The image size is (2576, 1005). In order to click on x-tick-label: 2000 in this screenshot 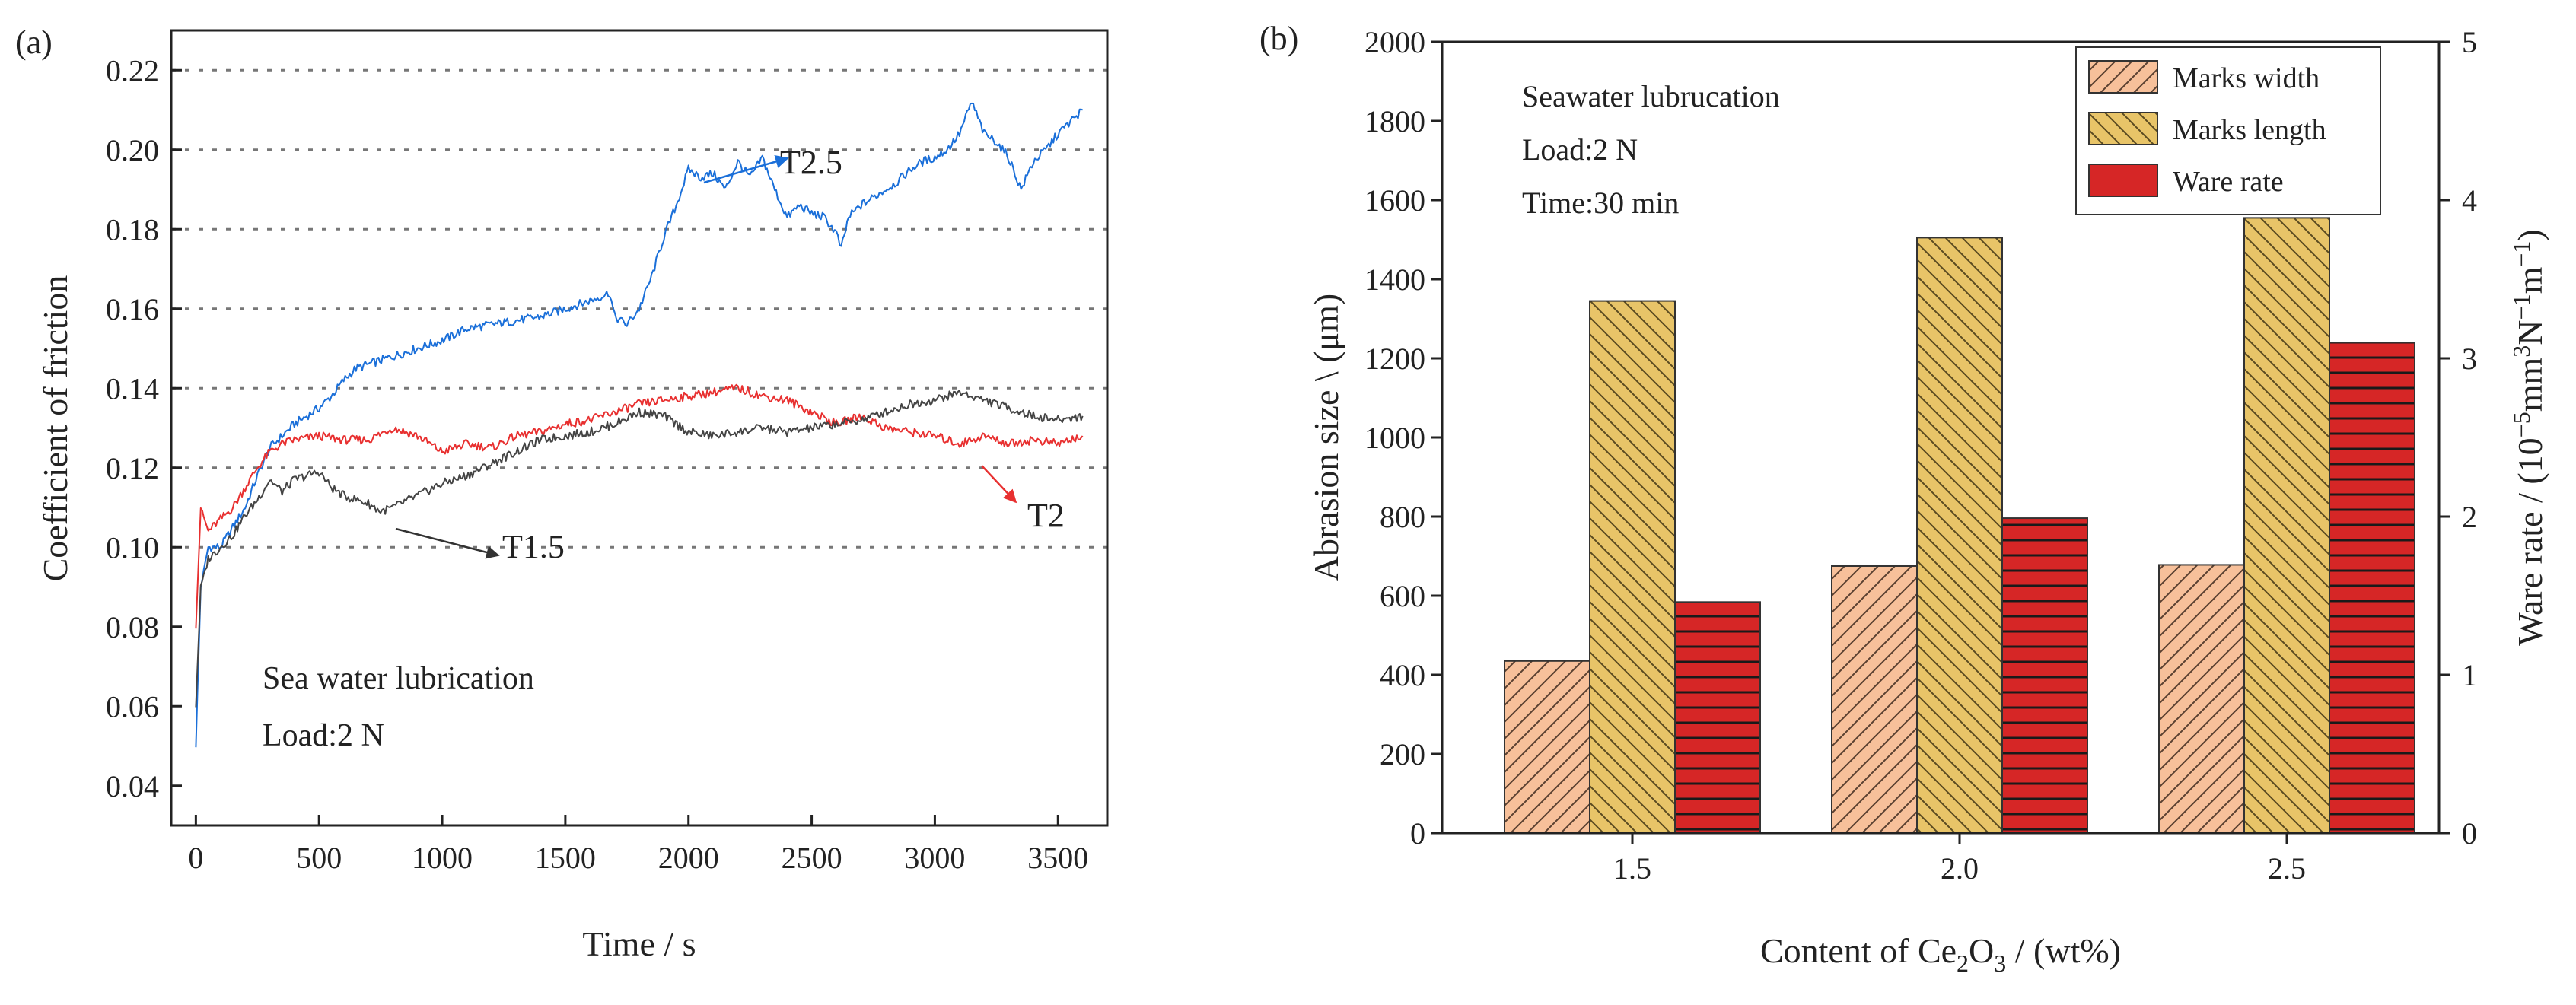, I will do `click(688, 858)`.